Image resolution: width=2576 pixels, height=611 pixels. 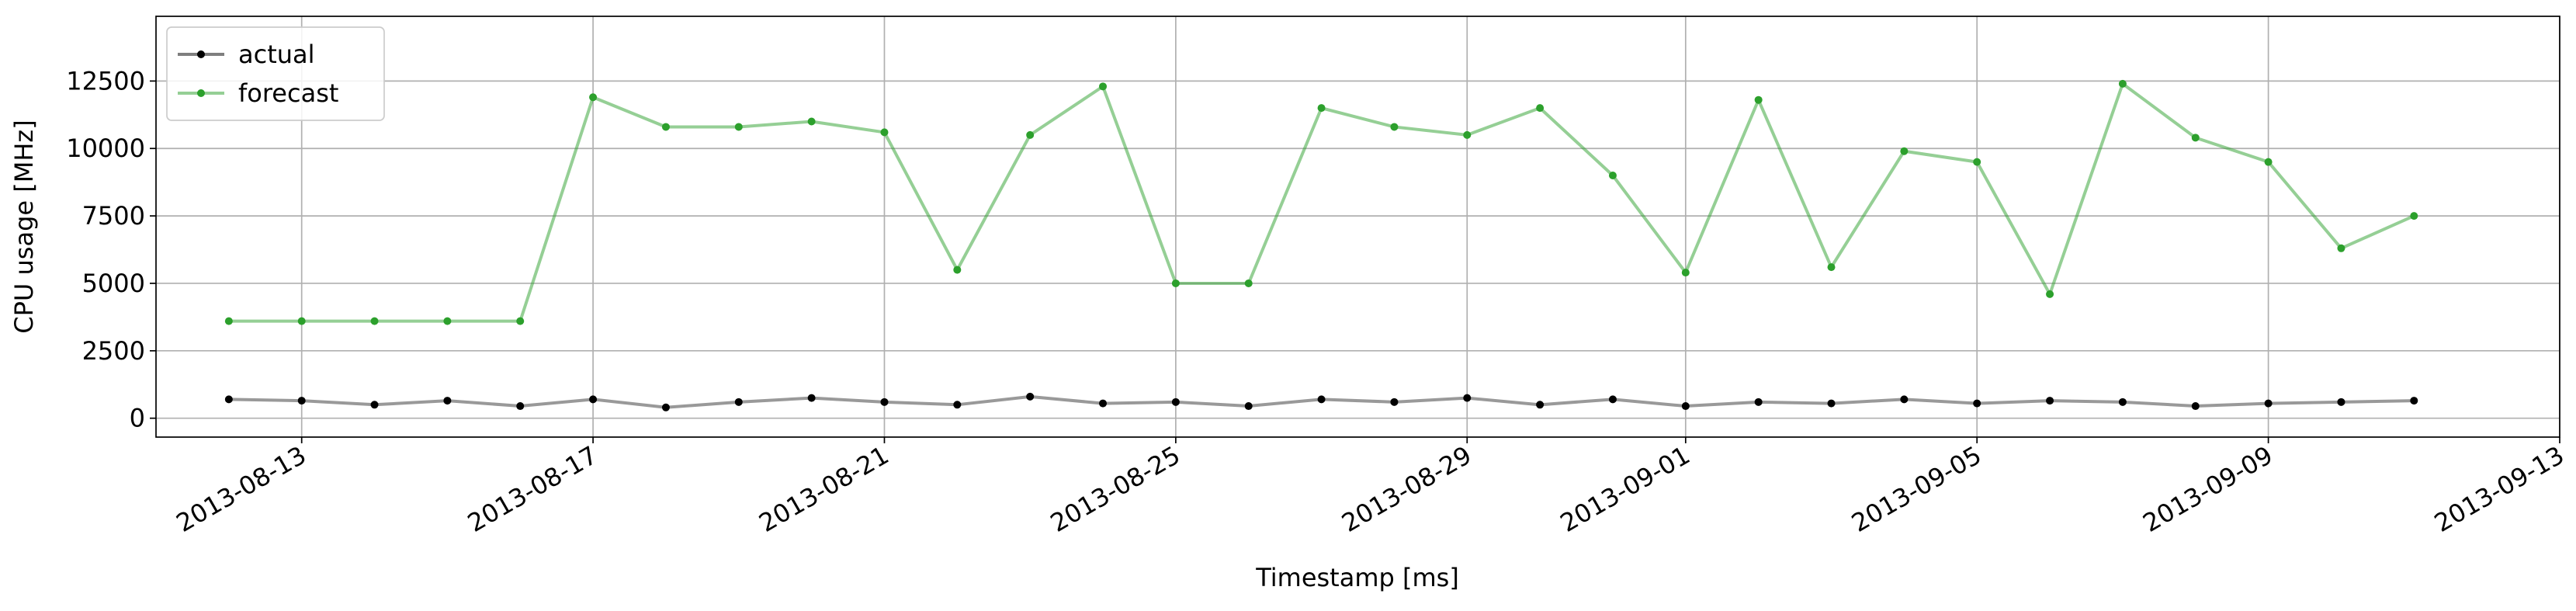 I want to click on y-axis-label: CPU usage [MHz], so click(x=24, y=226).